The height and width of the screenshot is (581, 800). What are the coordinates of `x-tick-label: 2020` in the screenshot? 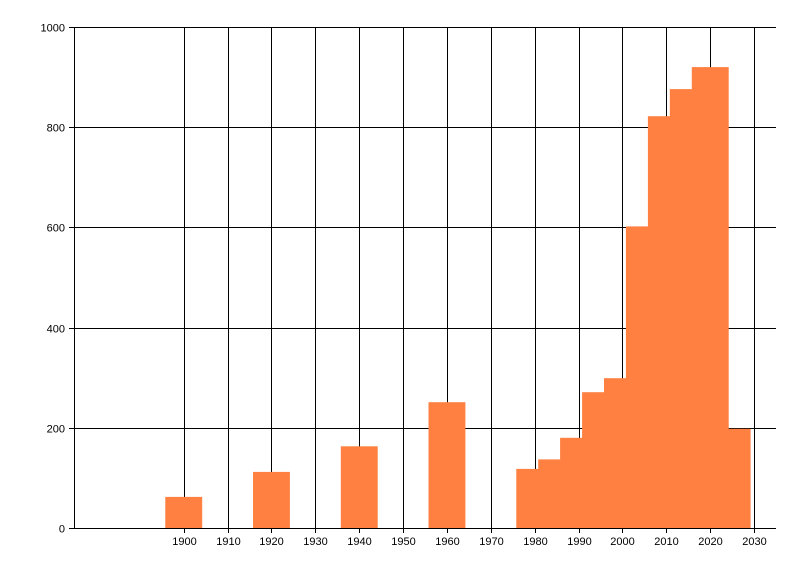 It's located at (710, 542).